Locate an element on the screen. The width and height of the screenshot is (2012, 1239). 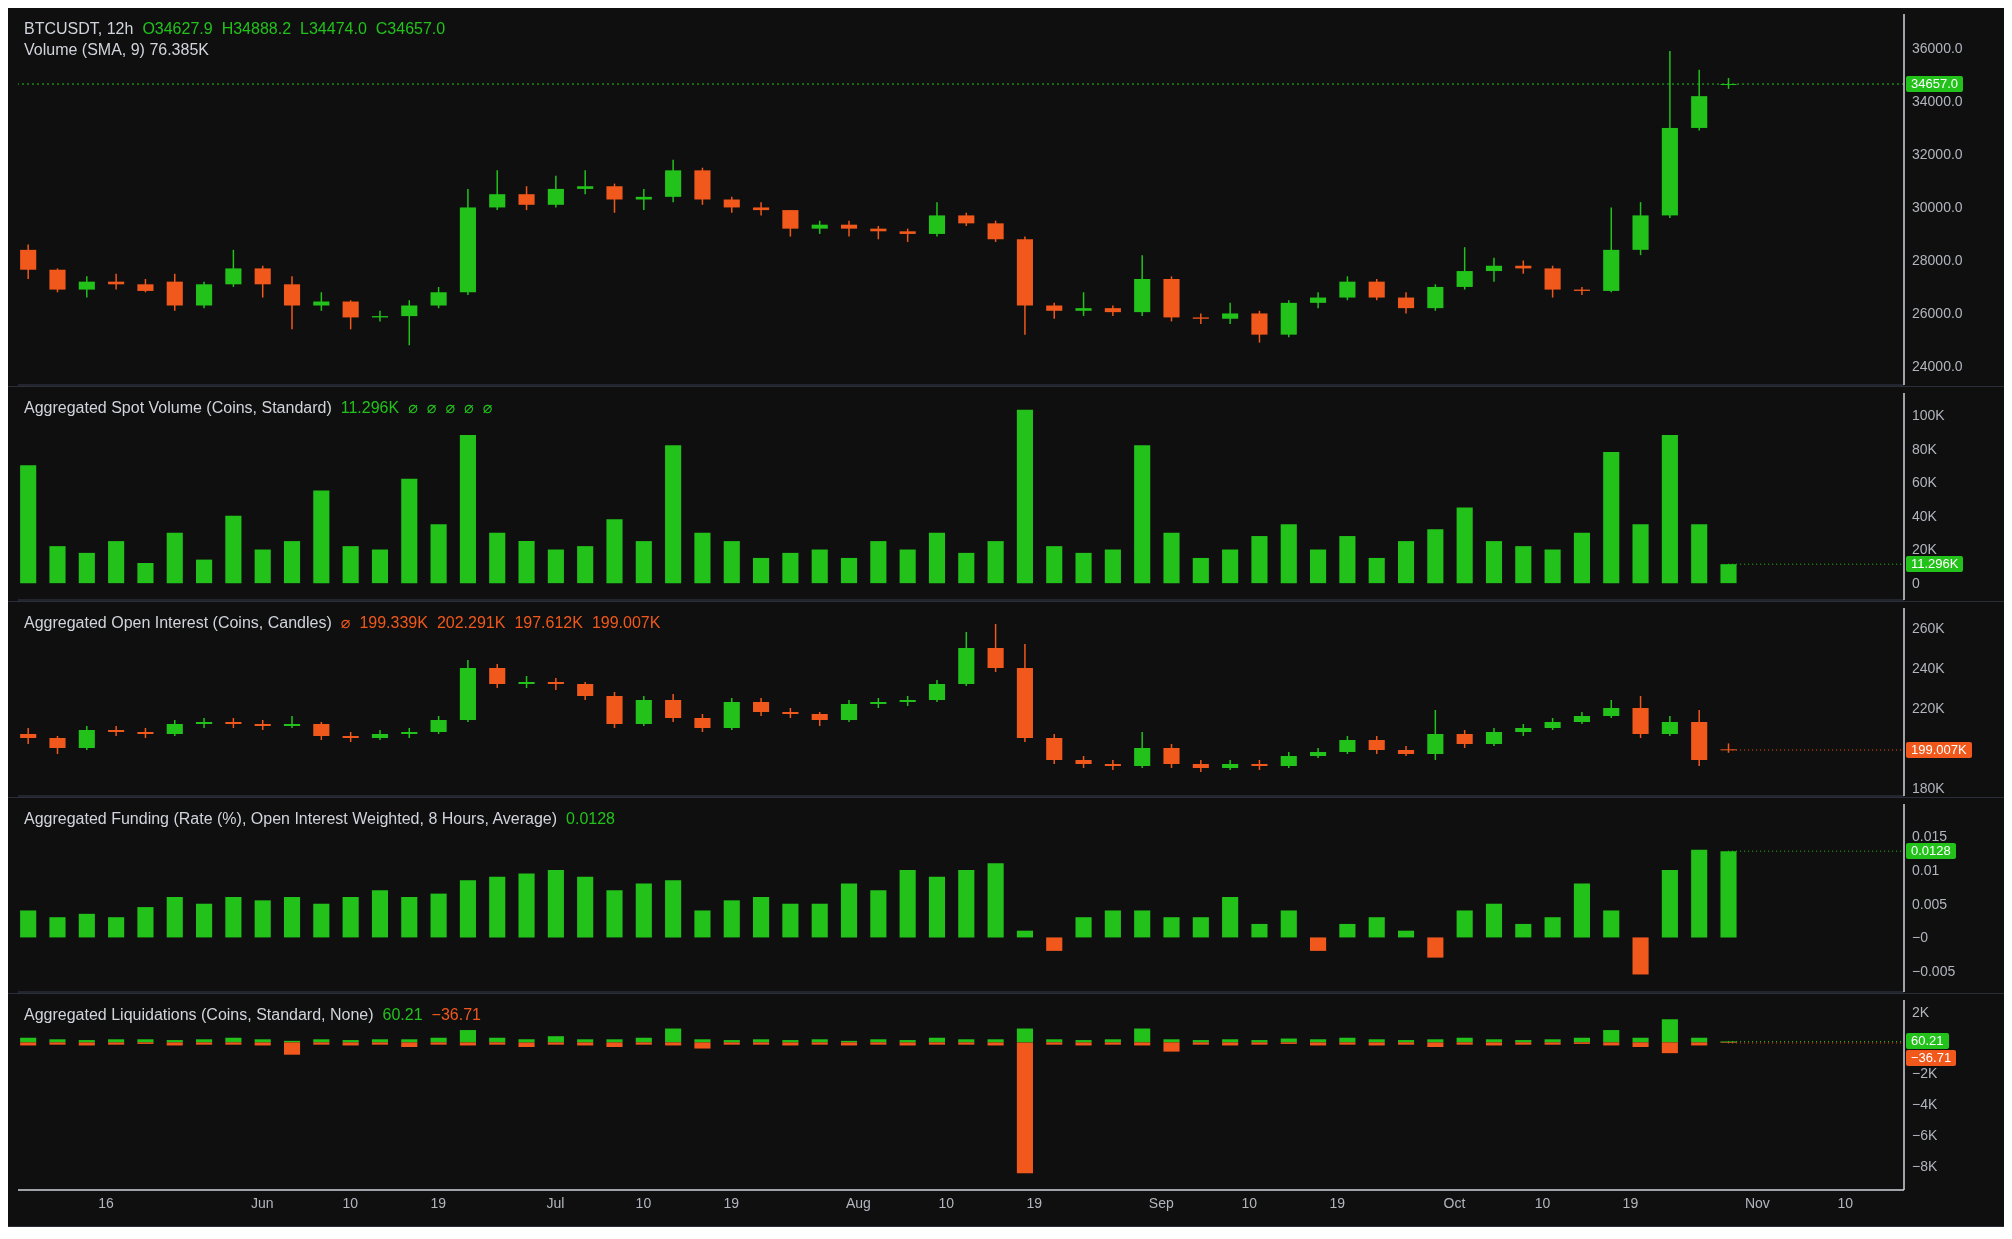
y-tick-label: 260K is located at coordinates (1929, 627).